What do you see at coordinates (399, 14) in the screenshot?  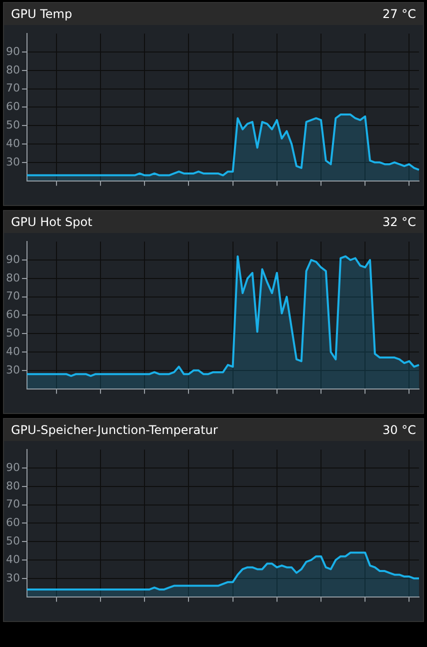 I see `text: 27 °C` at bounding box center [399, 14].